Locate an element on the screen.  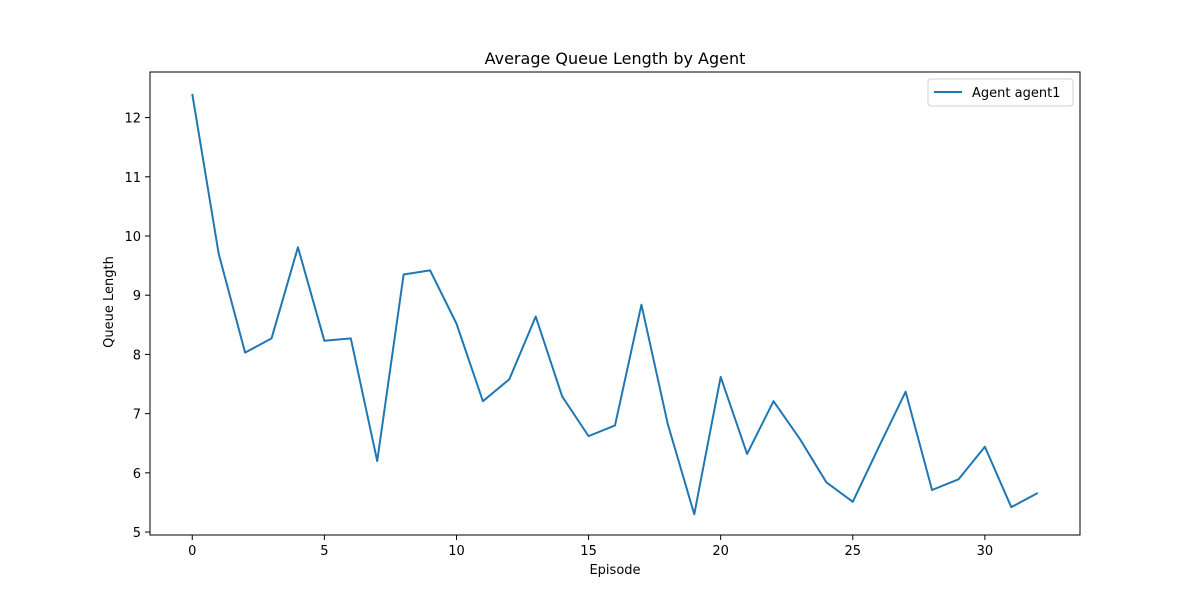
x-tick-label: 0 is located at coordinates (192, 551).